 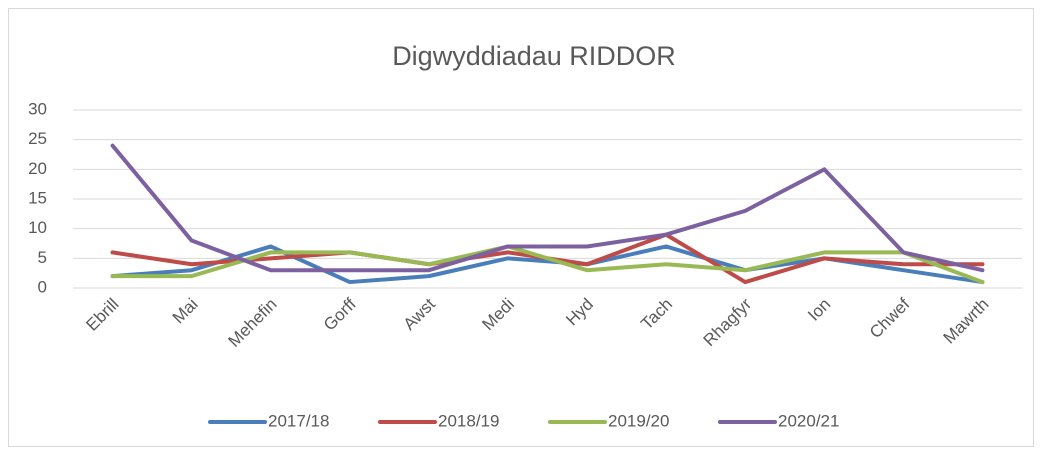 What do you see at coordinates (638, 420) in the screenshot?
I see `legend-label: 2019/20` at bounding box center [638, 420].